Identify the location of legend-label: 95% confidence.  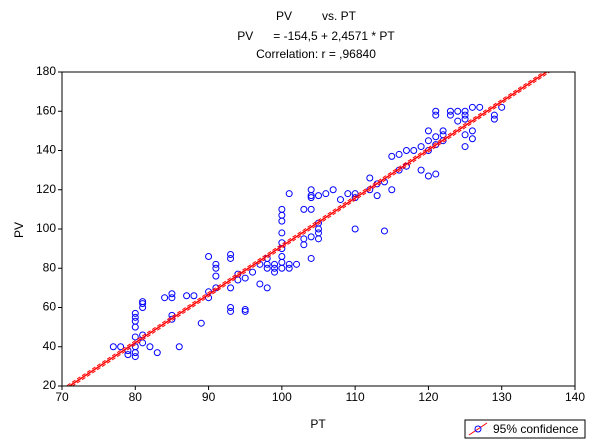
(536, 429).